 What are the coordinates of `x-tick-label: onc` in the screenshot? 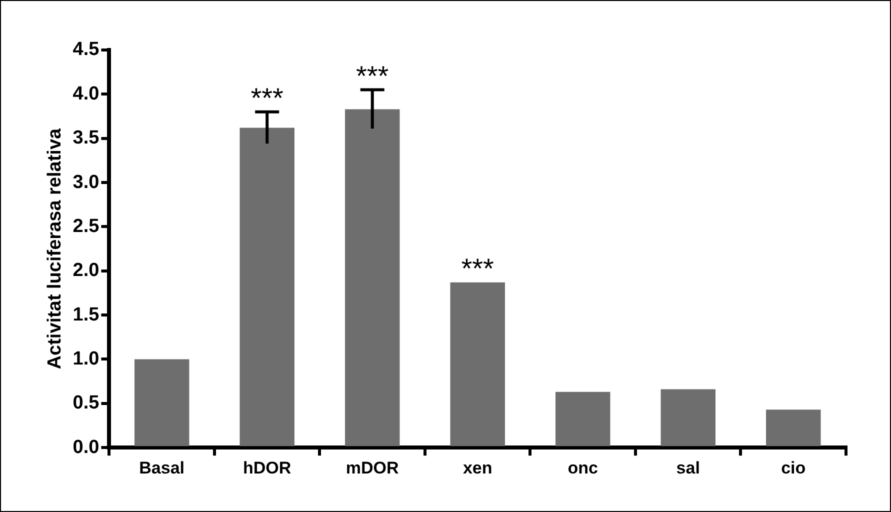 It's located at (583, 468).